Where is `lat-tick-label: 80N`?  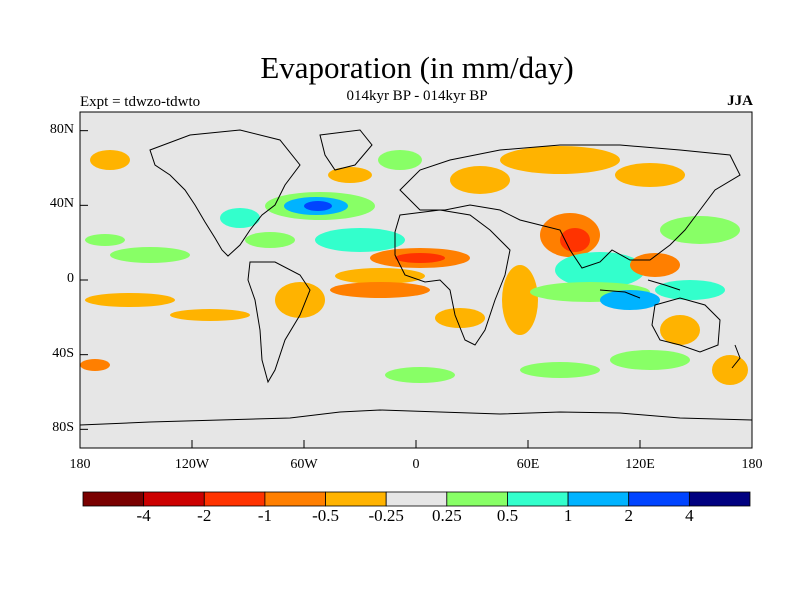 lat-tick-label: 80N is located at coordinates (61, 129).